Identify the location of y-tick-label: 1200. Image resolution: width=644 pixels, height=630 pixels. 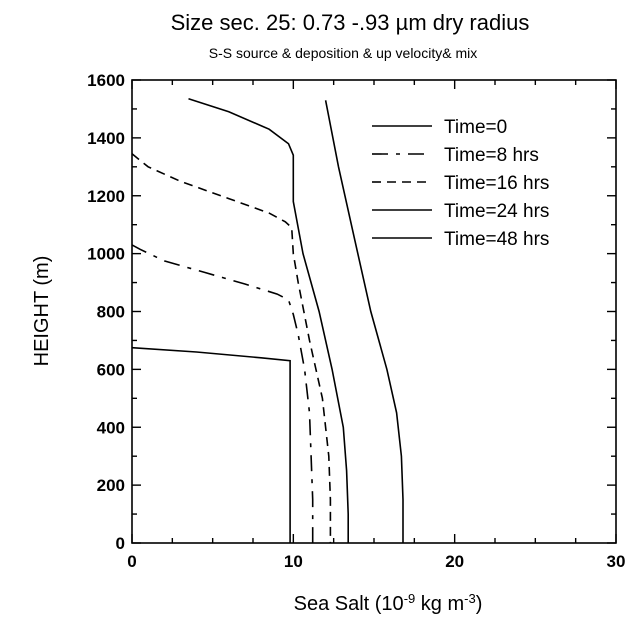
(106, 196).